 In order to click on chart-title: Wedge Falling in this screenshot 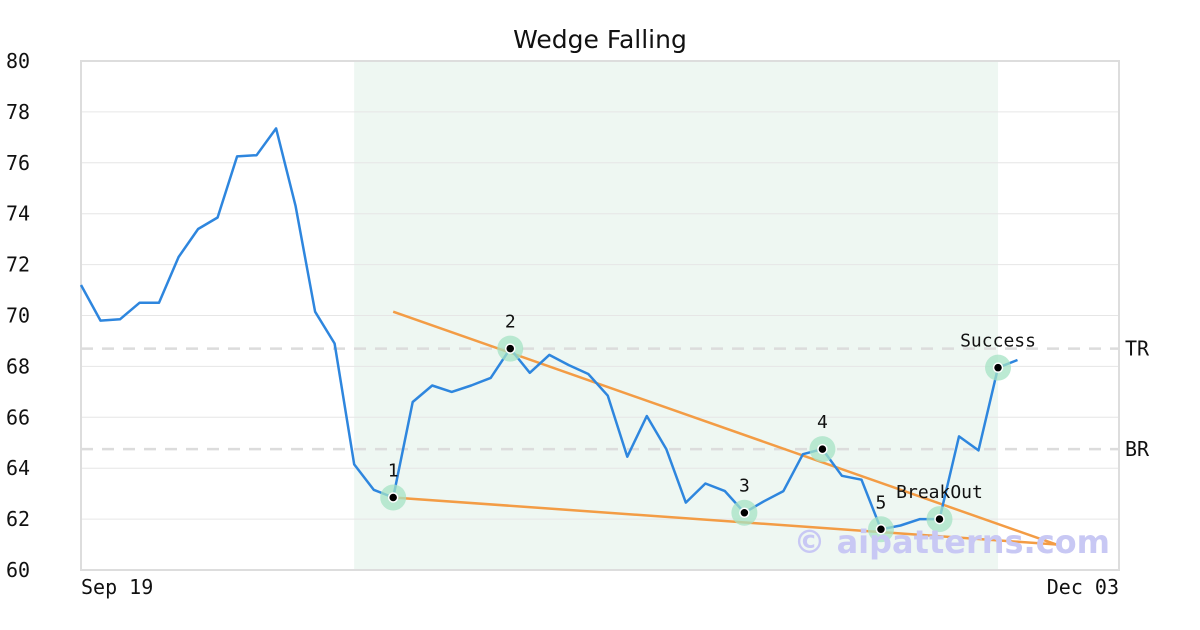, I will do `click(600, 39)`.